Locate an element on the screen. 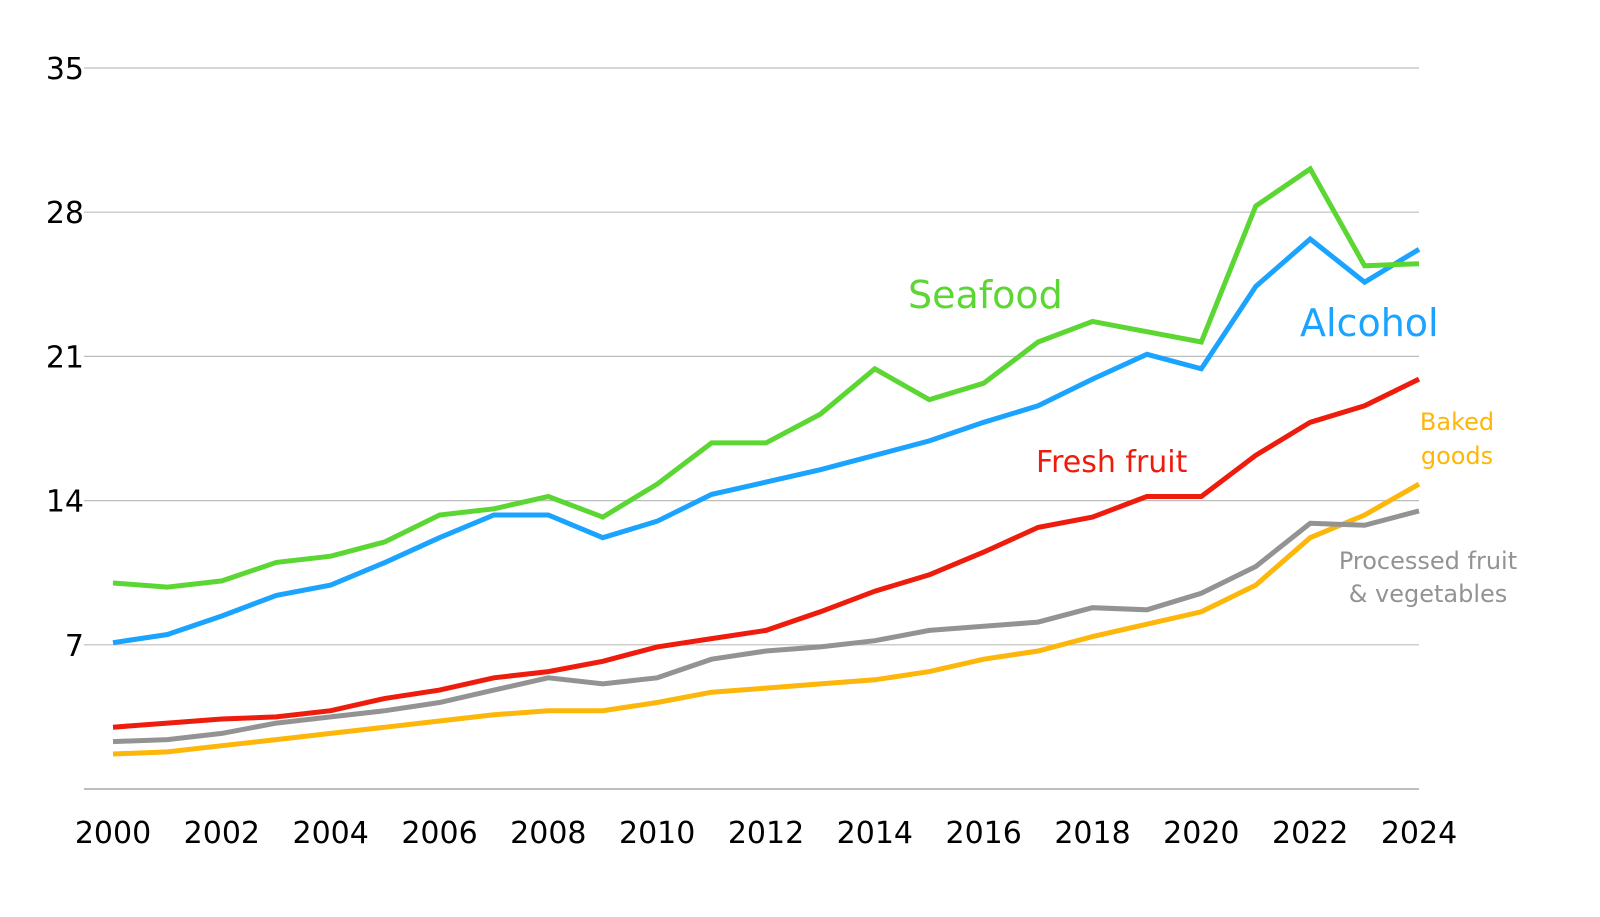 The width and height of the screenshot is (1600, 917). x-tick-label: 2022 is located at coordinates (1310, 833).